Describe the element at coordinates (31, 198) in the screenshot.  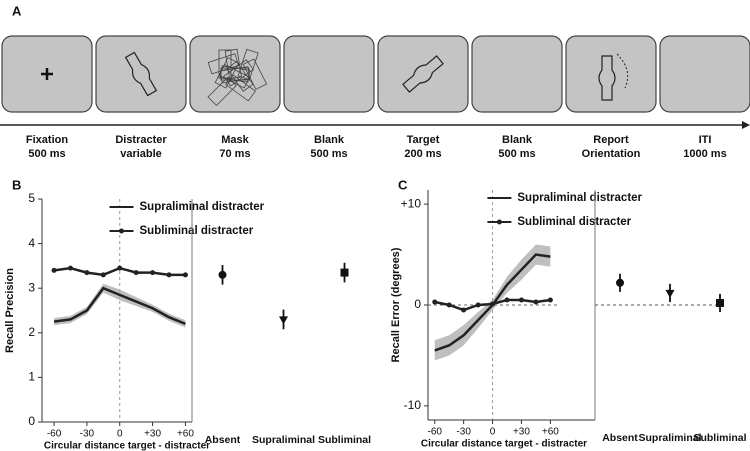
I see `y-tick-label: 5` at that location.